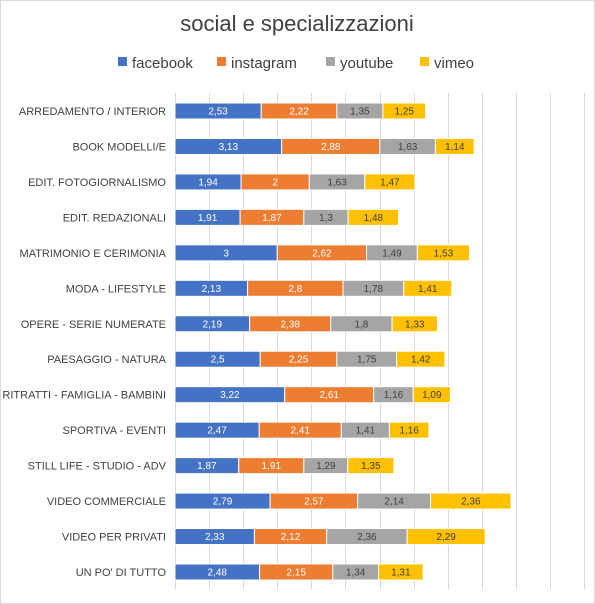 The image size is (595, 604). Describe the element at coordinates (229, 147) in the screenshot. I see `data-label-facebook: 3,13` at that location.